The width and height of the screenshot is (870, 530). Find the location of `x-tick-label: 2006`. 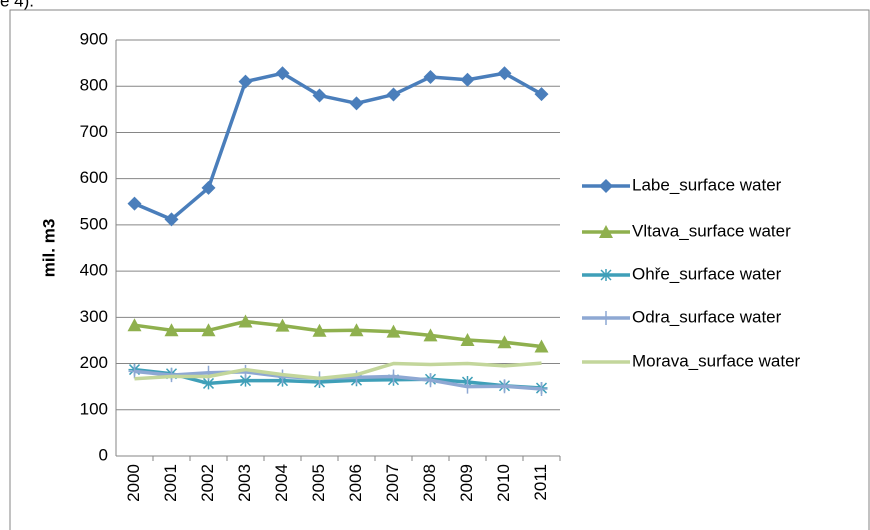

x-tick-label: 2006 is located at coordinates (355, 483).